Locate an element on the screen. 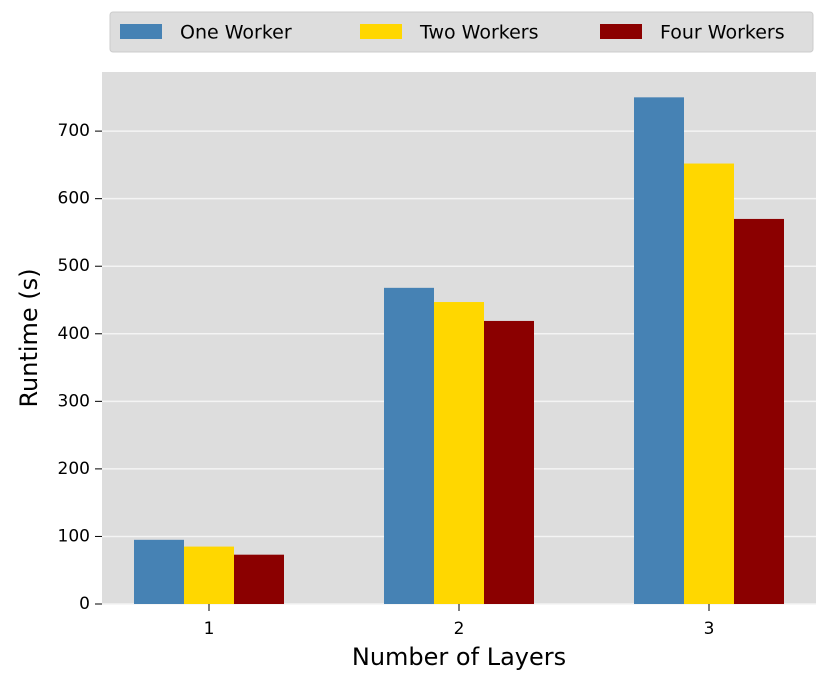 The image size is (831, 687). y-tick-label: 300 is located at coordinates (74, 401).